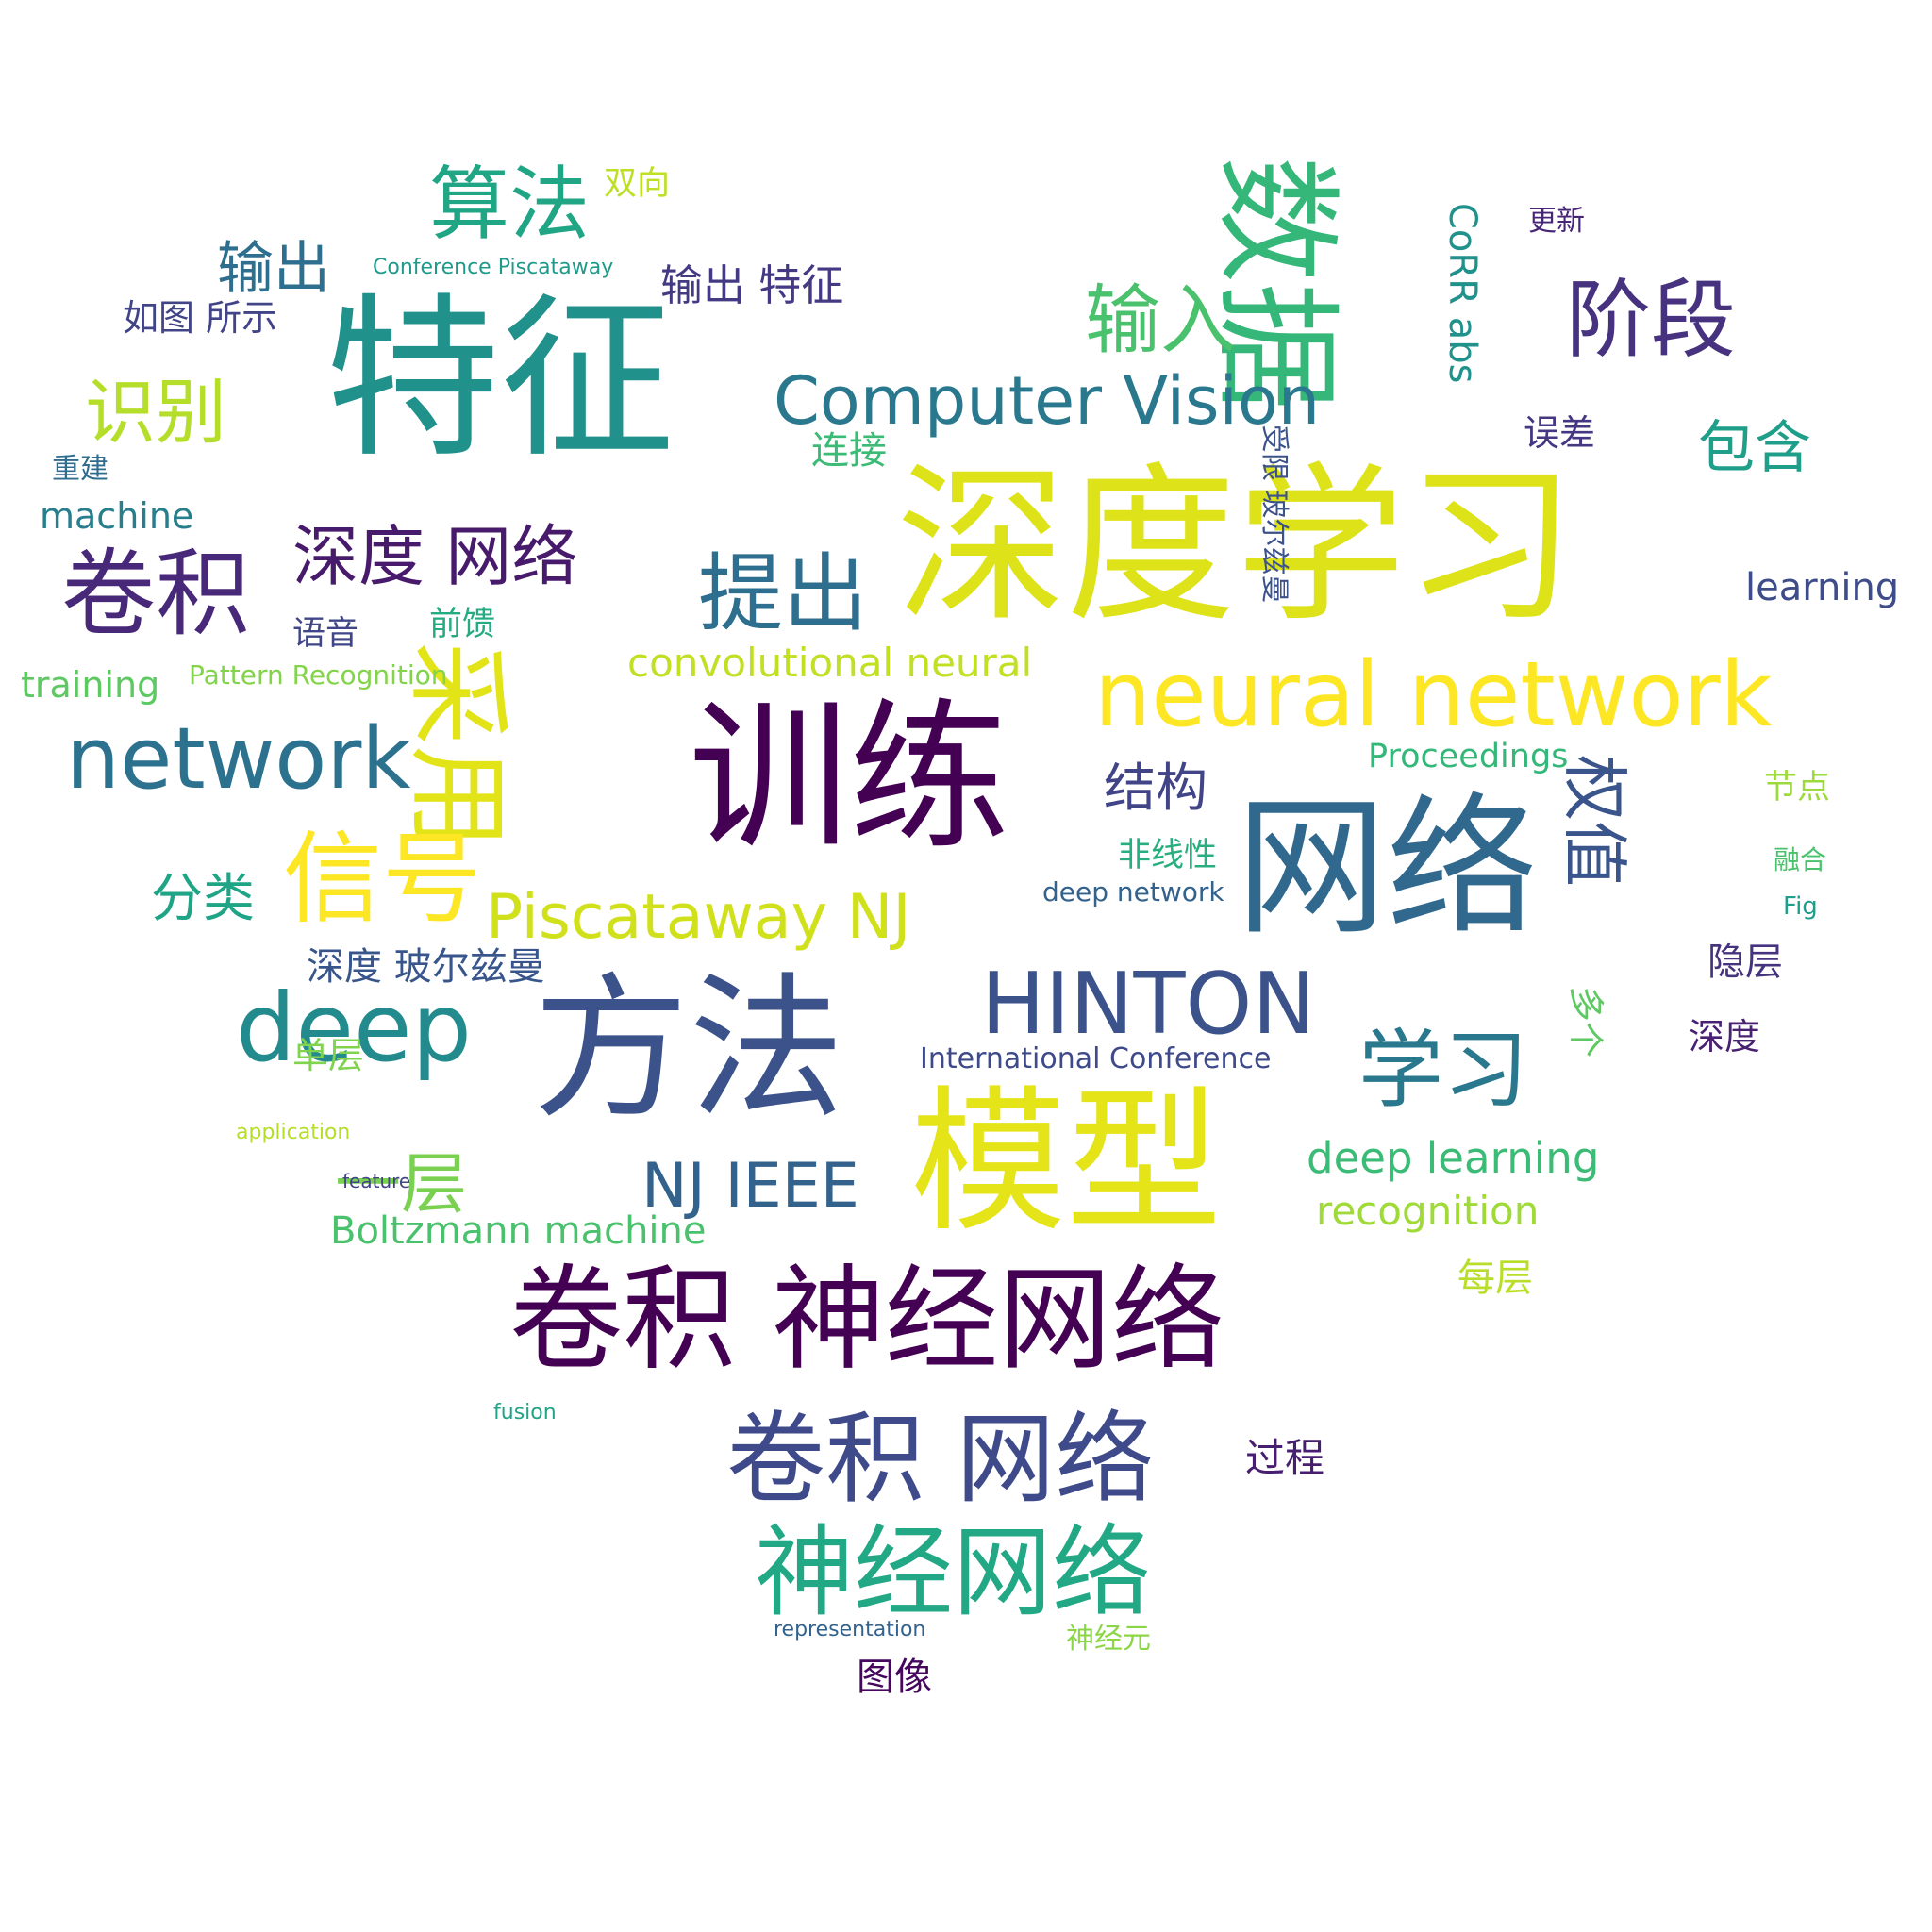 Image resolution: width=1932 pixels, height=1932 pixels. What do you see at coordinates (894, 1677) in the screenshot?
I see `cloud-word-zh-63: 图像` at bounding box center [894, 1677].